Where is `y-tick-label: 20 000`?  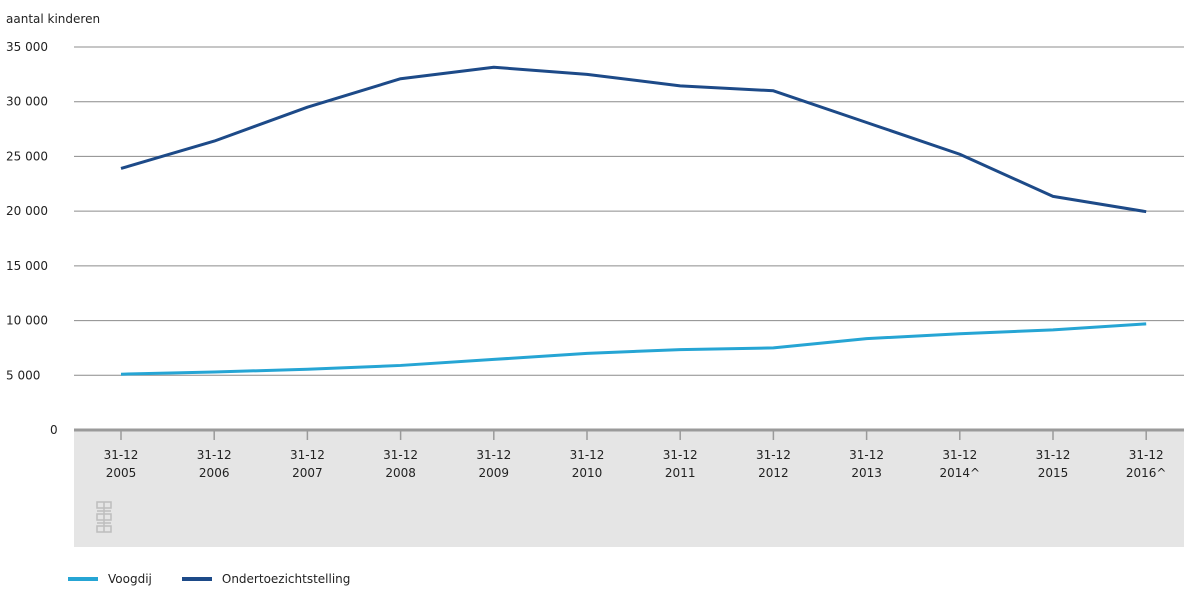 y-tick-label: 20 000 is located at coordinates (27, 211).